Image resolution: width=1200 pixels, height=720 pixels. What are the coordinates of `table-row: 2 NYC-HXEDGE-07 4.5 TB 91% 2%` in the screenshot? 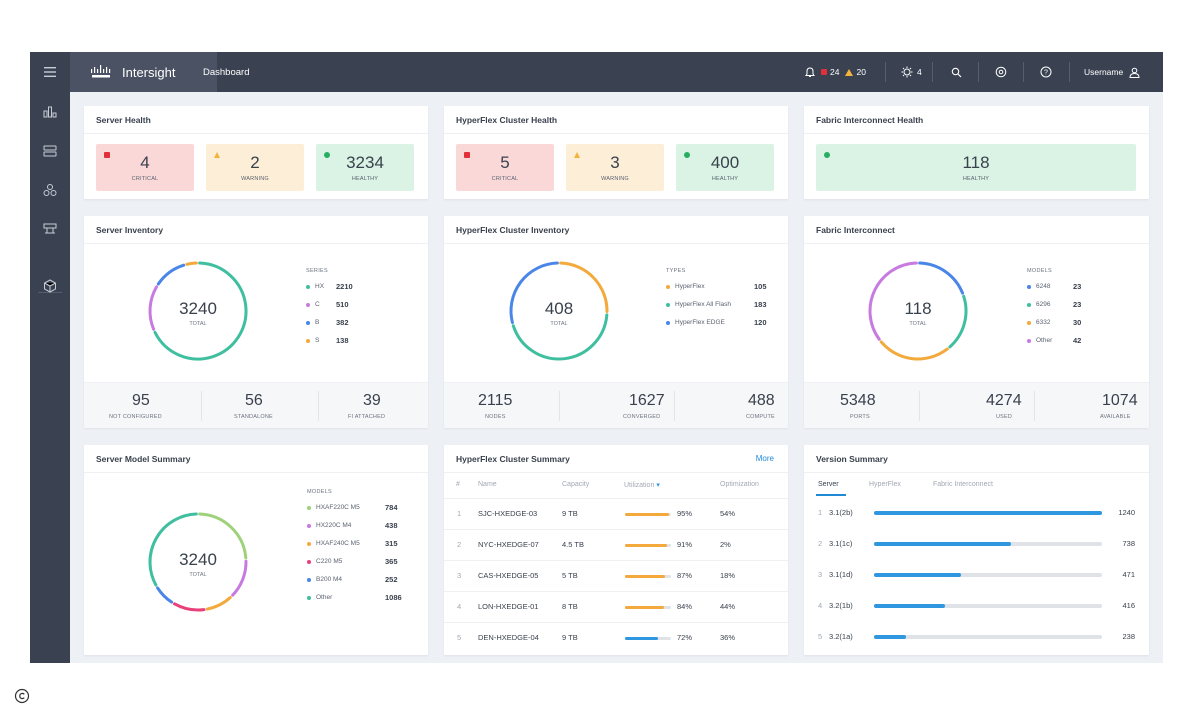 It's located at (616, 544).